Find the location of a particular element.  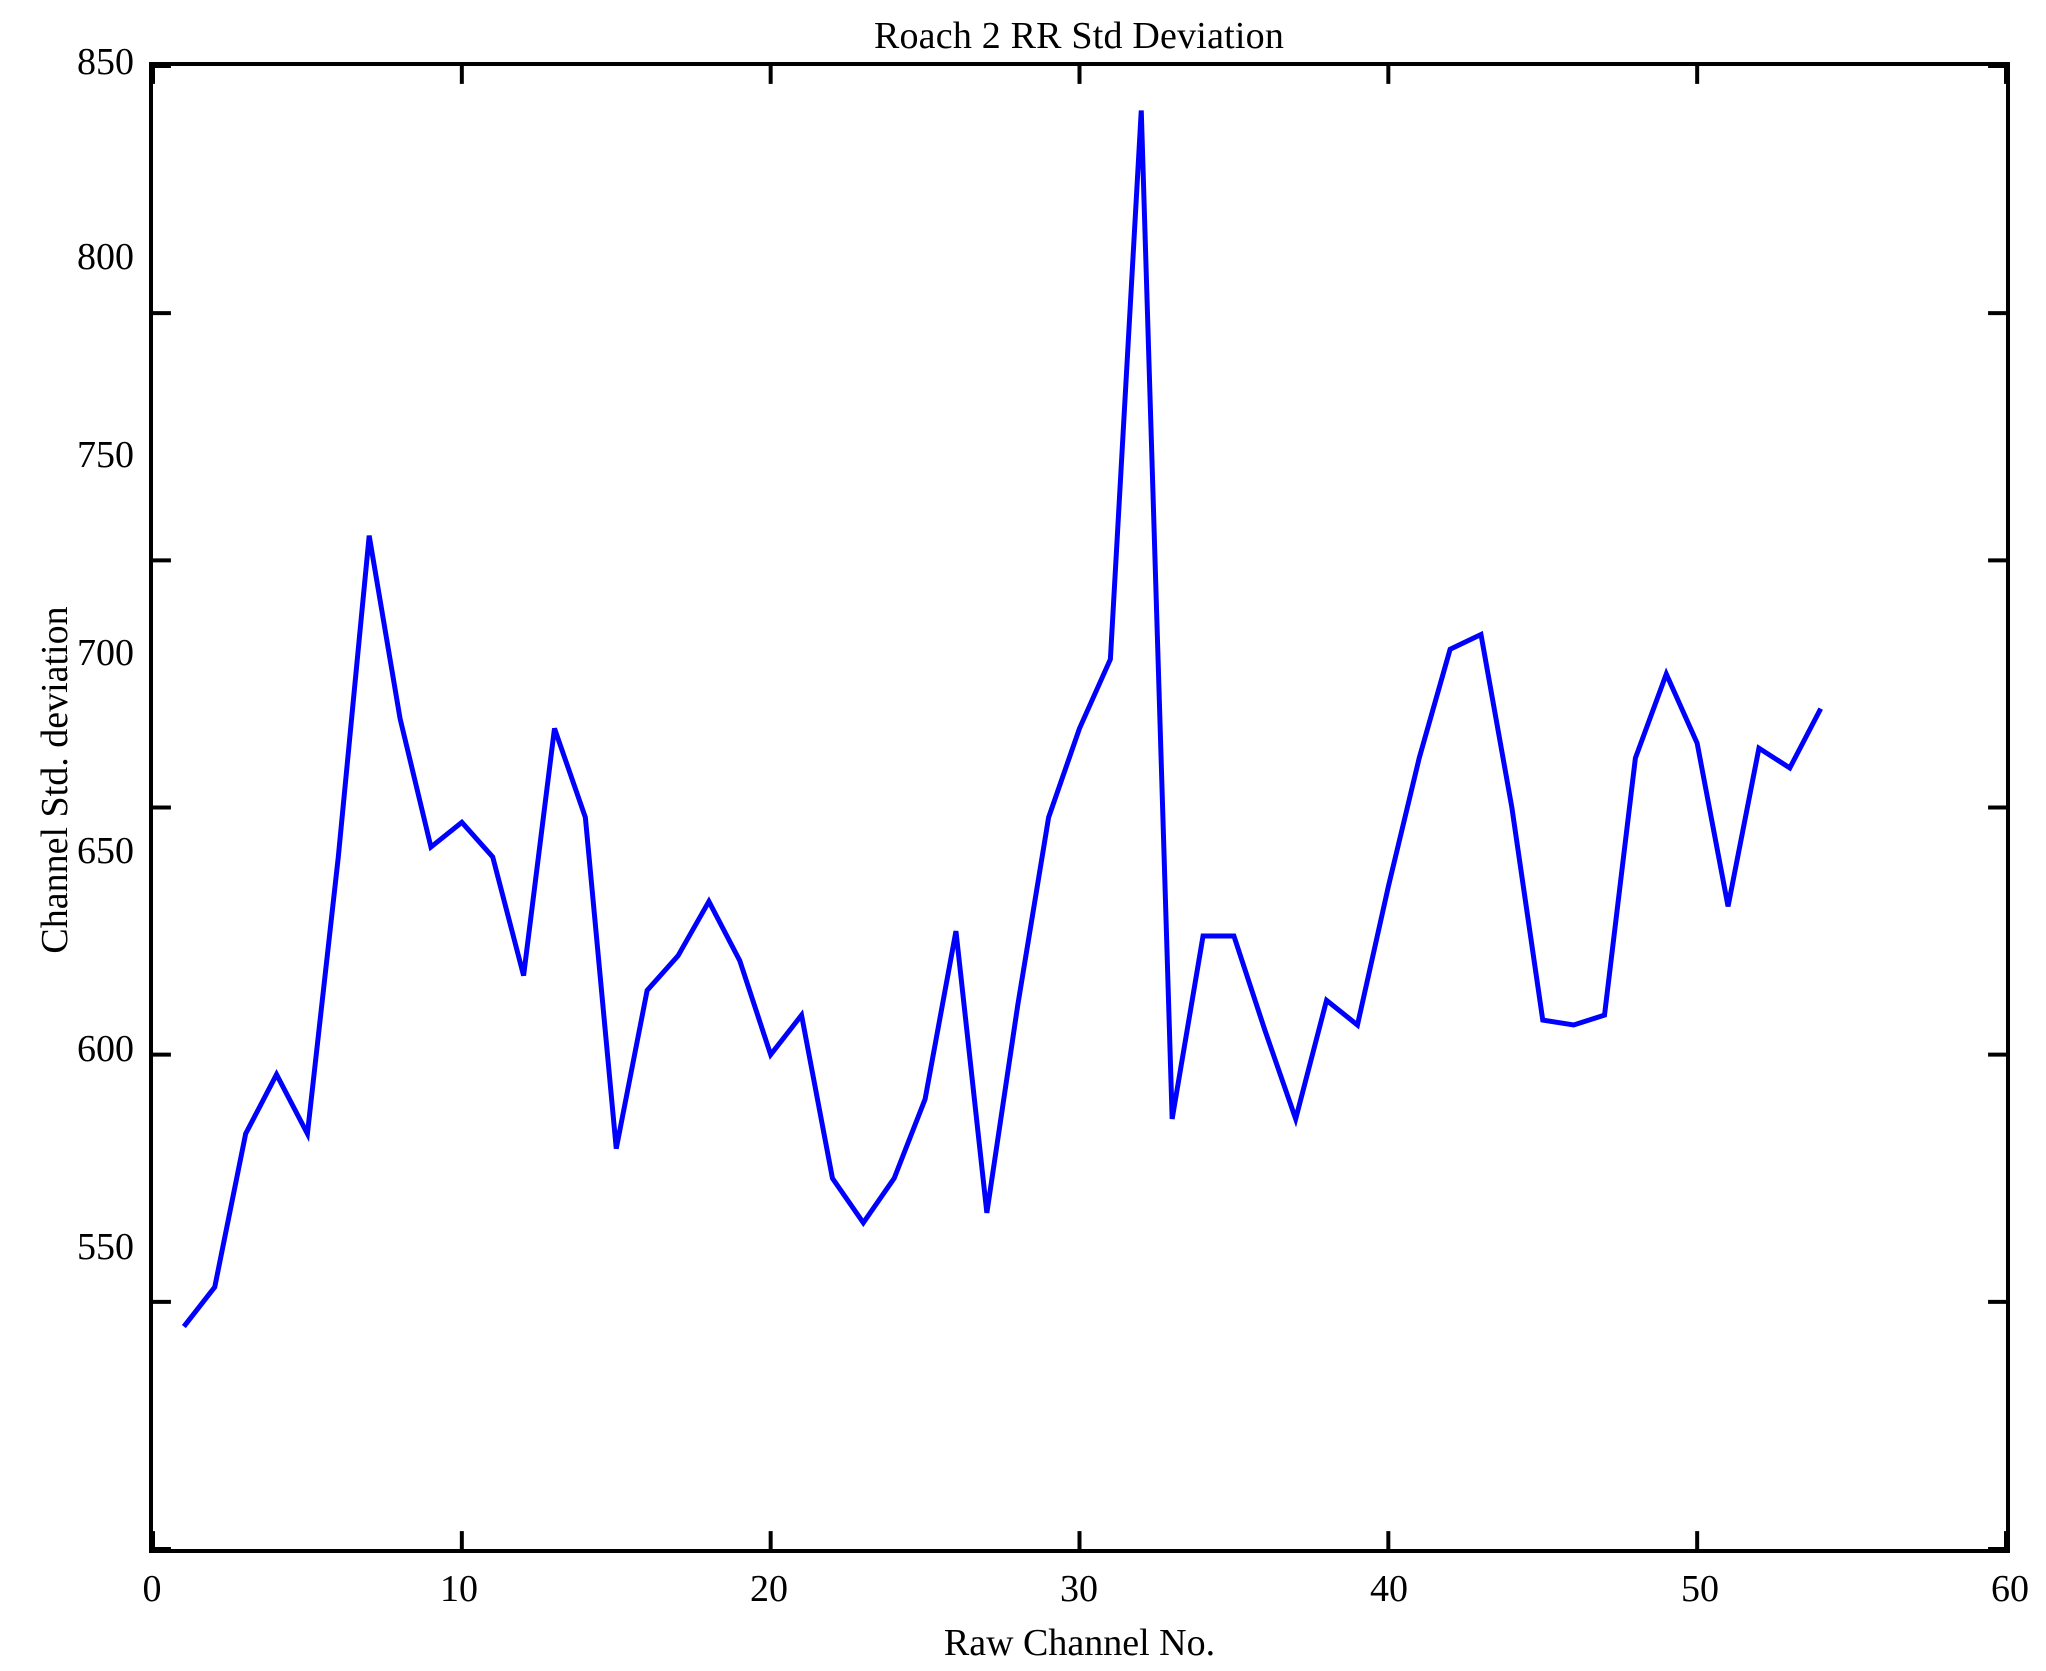

x-tick-label: 20 is located at coordinates (769, 1589).